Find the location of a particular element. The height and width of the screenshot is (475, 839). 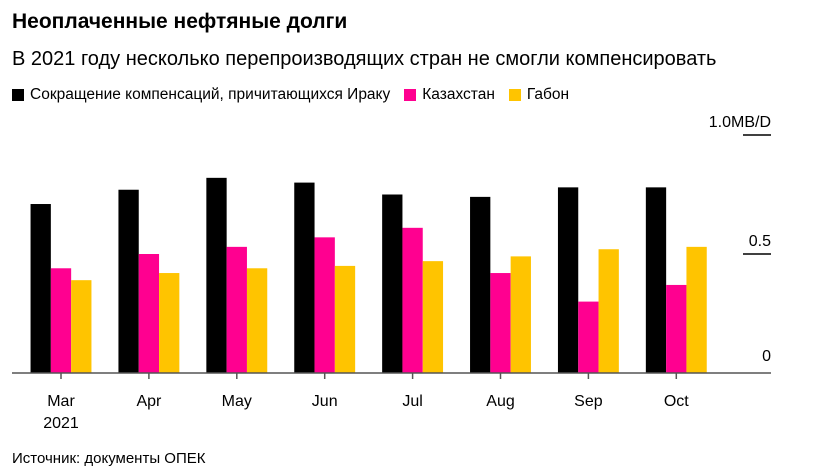

legend-label: Габон is located at coordinates (548, 94).